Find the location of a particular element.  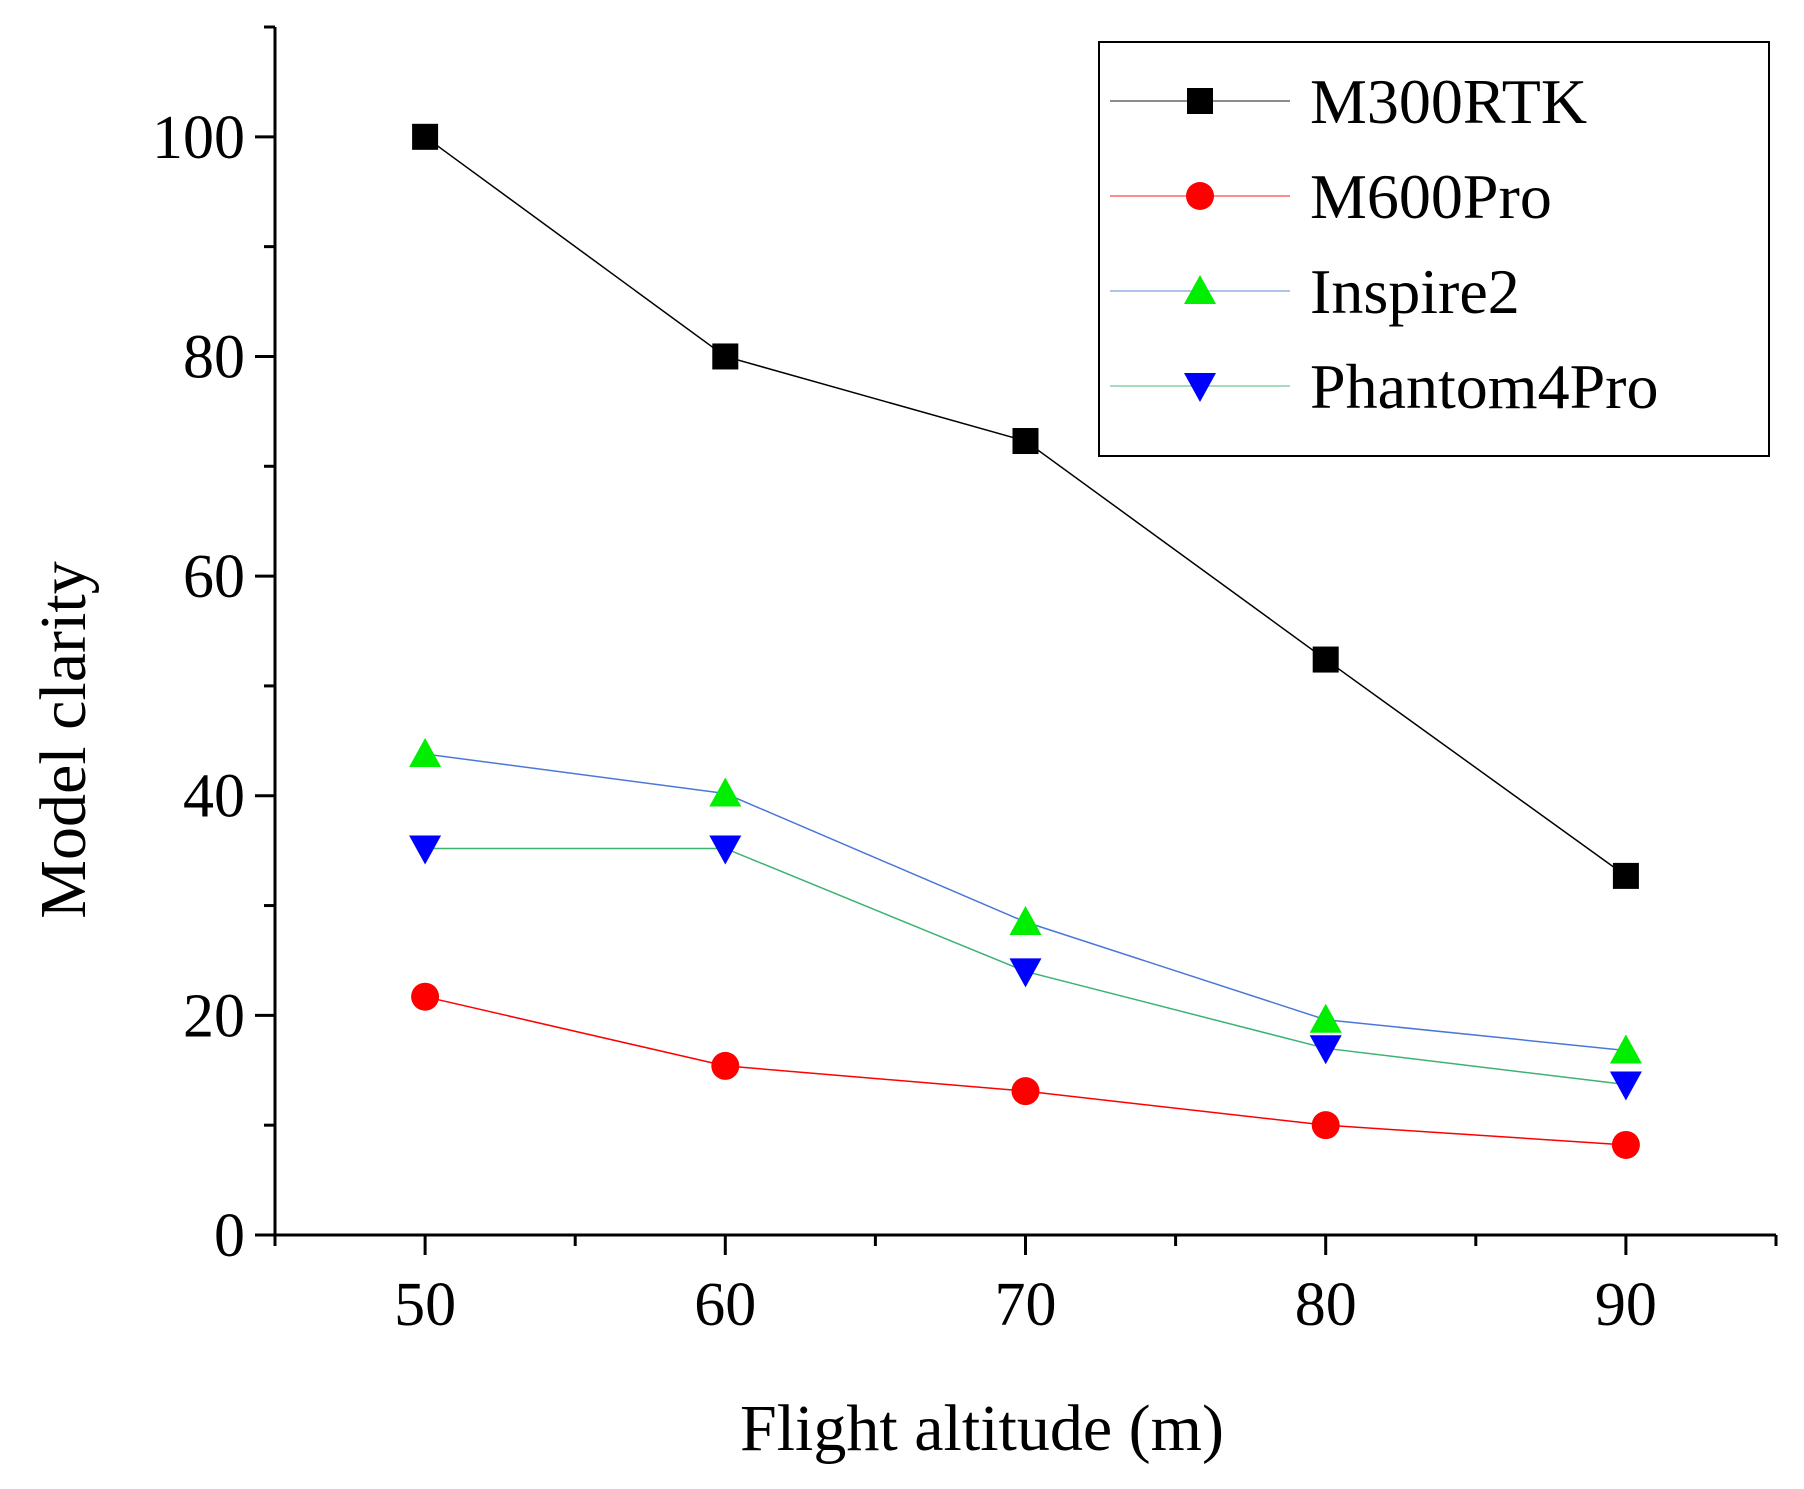

x-tick-label: 70 is located at coordinates (1026, 1305).